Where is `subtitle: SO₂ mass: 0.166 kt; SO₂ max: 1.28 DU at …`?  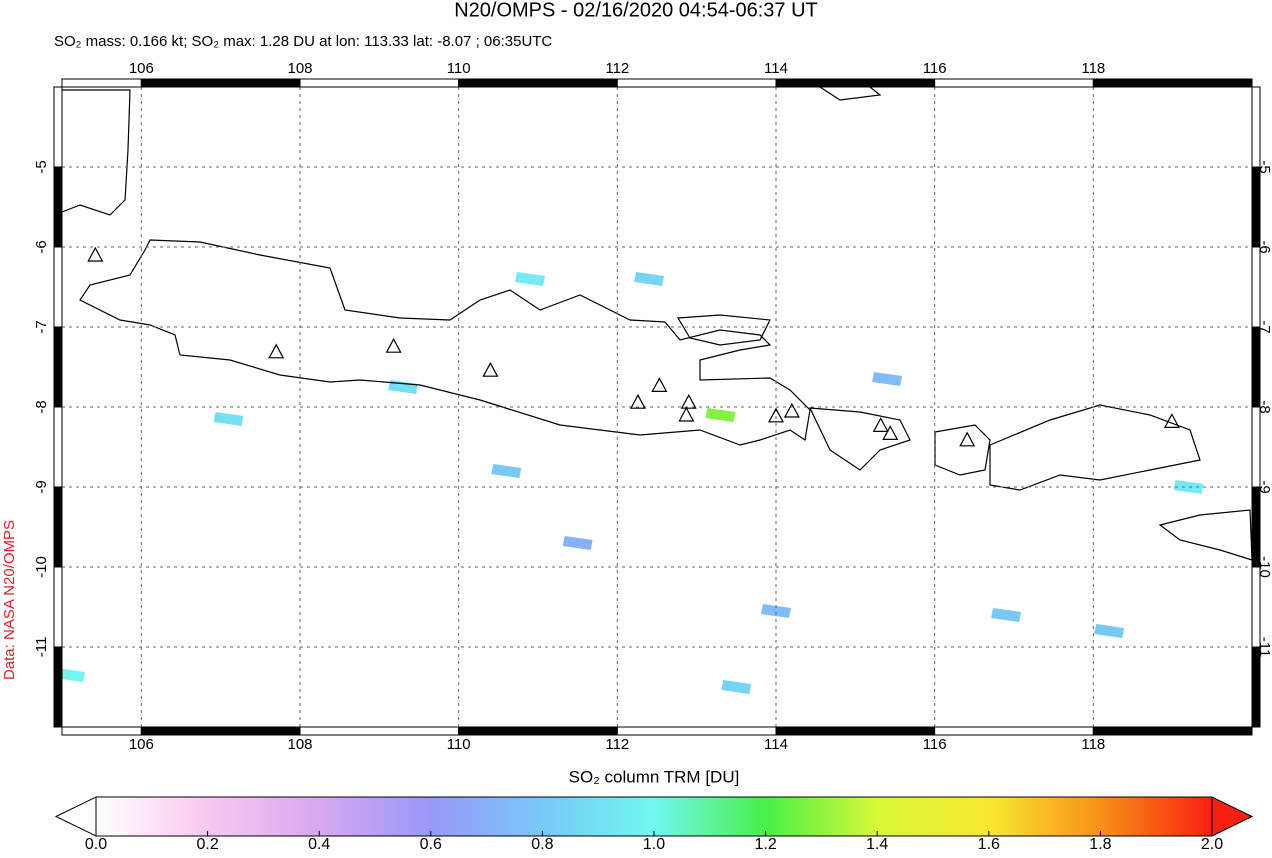 subtitle: SO₂ mass: 0.166 kt; SO₂ max: 1.28 DU at … is located at coordinates (303, 41).